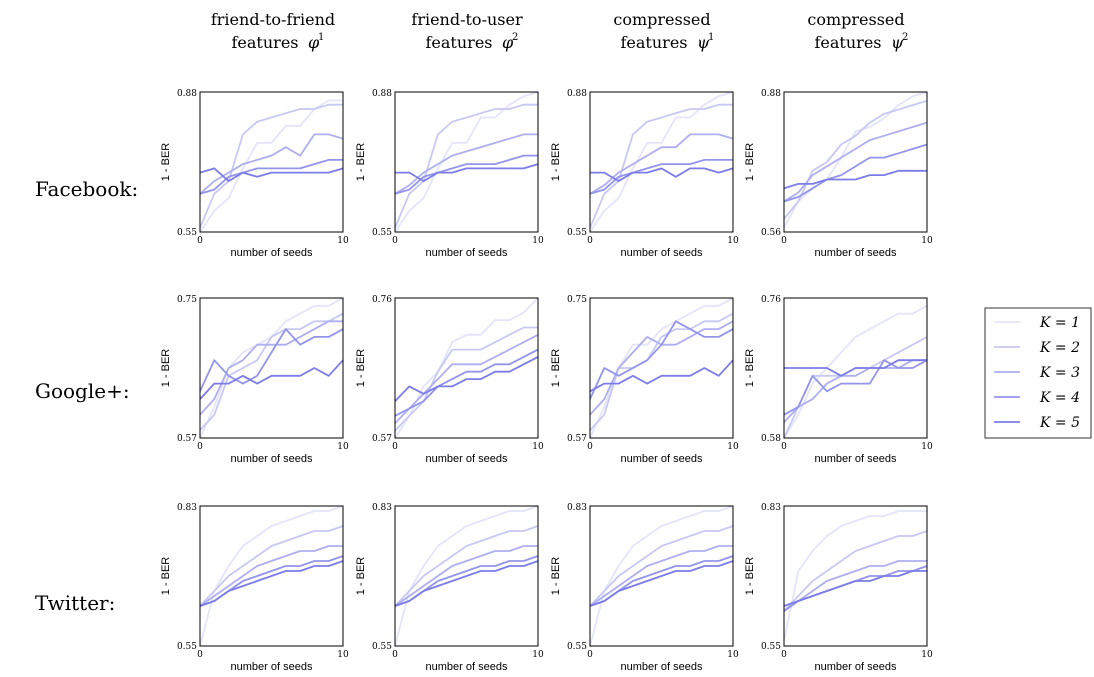  I want to click on panel-r1-c4: 0.88 0.560 10 number of seeds 1 - BER, so click(838, 174).